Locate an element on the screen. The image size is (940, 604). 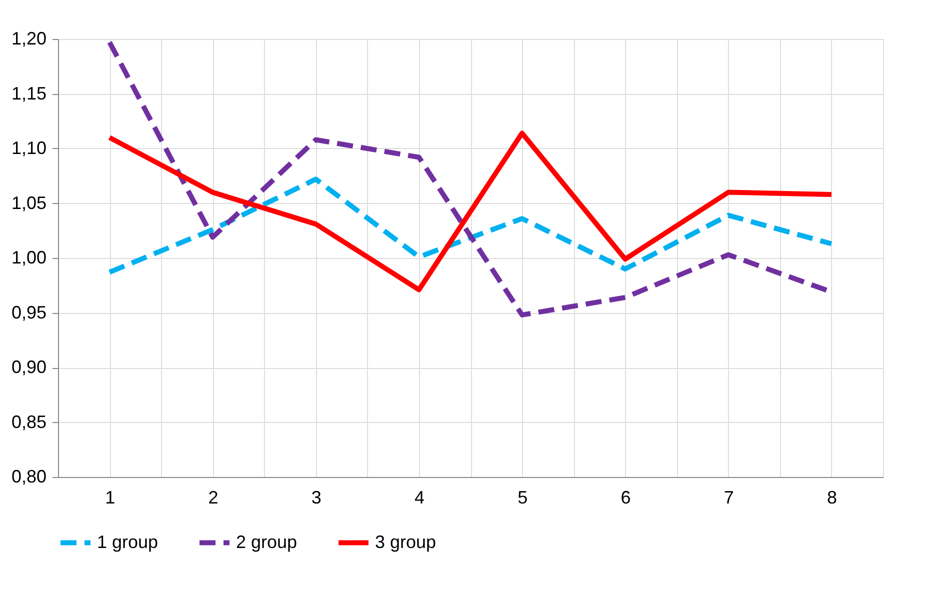
x-tick-label: 2 is located at coordinates (213, 498).